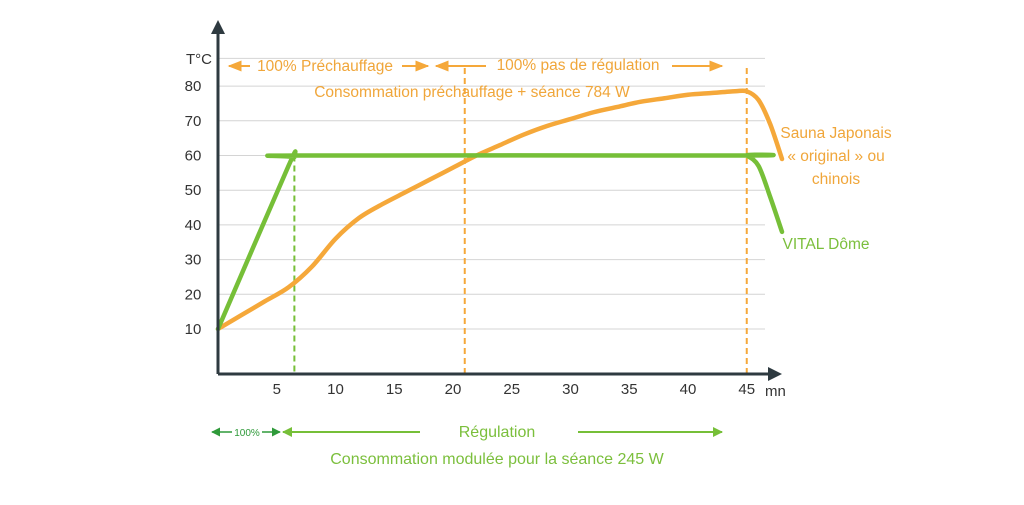  What do you see at coordinates (193, 121) in the screenshot?
I see `y-tick-label-70: 70` at bounding box center [193, 121].